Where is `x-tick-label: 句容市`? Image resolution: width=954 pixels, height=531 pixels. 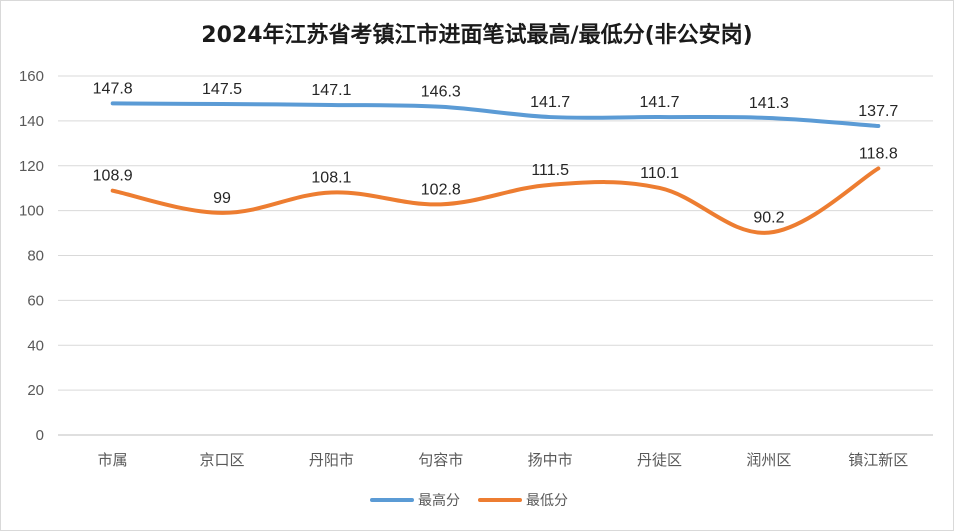 x-tick-label: 句容市 is located at coordinates (440, 460).